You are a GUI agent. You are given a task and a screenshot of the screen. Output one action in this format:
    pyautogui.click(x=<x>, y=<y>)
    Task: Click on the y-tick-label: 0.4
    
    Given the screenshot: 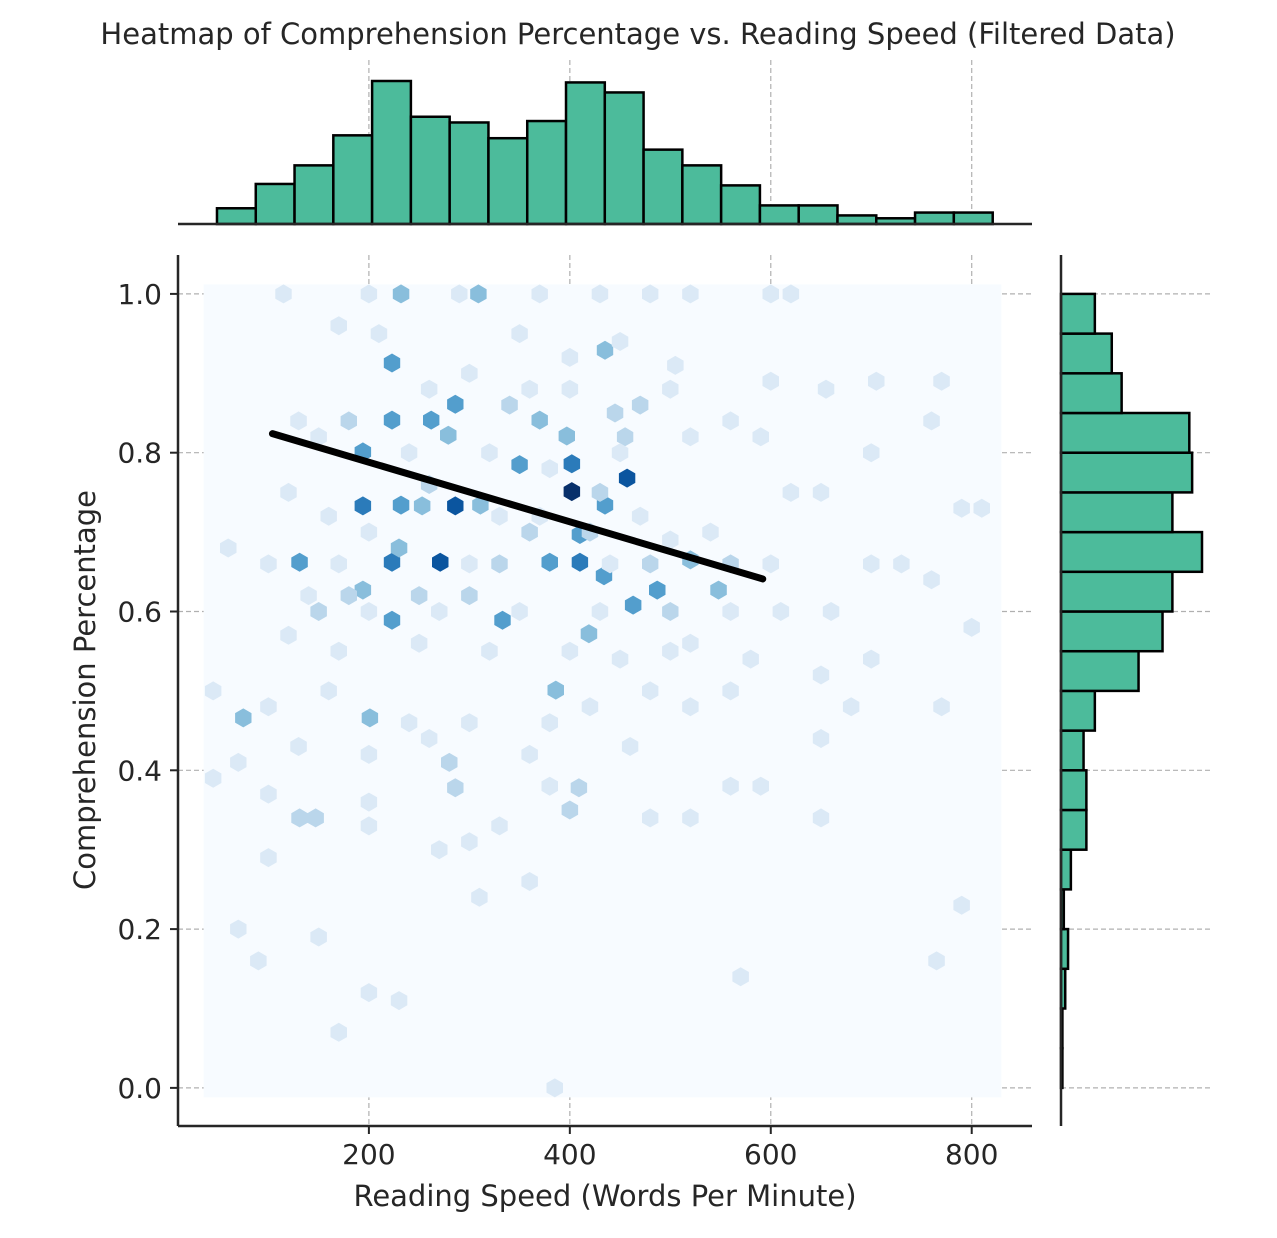 What is the action you would take?
    pyautogui.click(x=139, y=770)
    